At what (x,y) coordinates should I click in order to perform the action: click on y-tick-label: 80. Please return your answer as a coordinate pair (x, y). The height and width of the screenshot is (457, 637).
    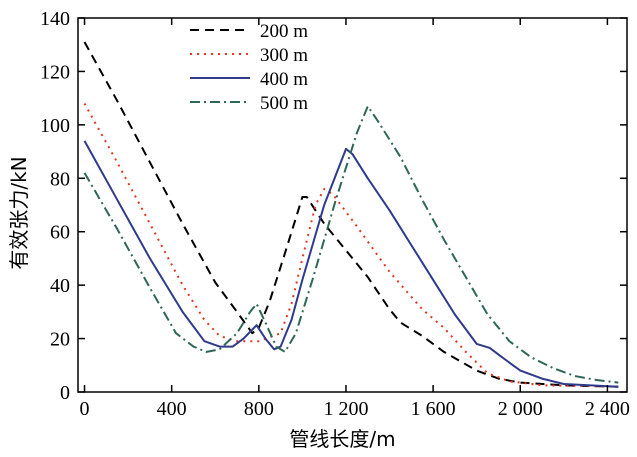
    Looking at the image, I should click on (60, 179).